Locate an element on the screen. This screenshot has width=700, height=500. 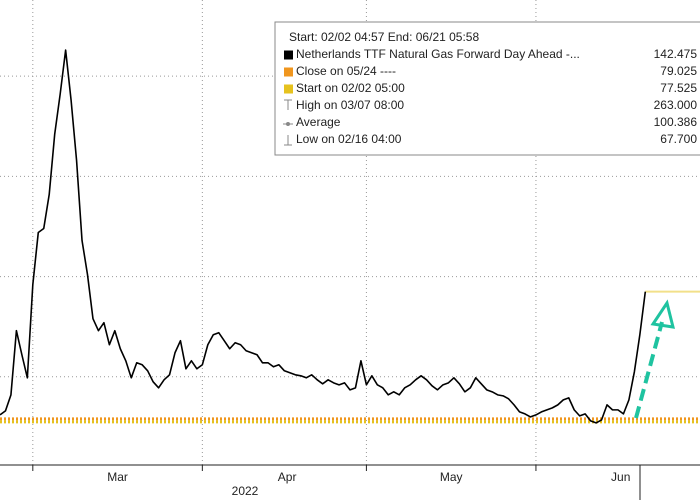
legend-label: Close on 05/24 ---- is located at coordinates (346, 71).